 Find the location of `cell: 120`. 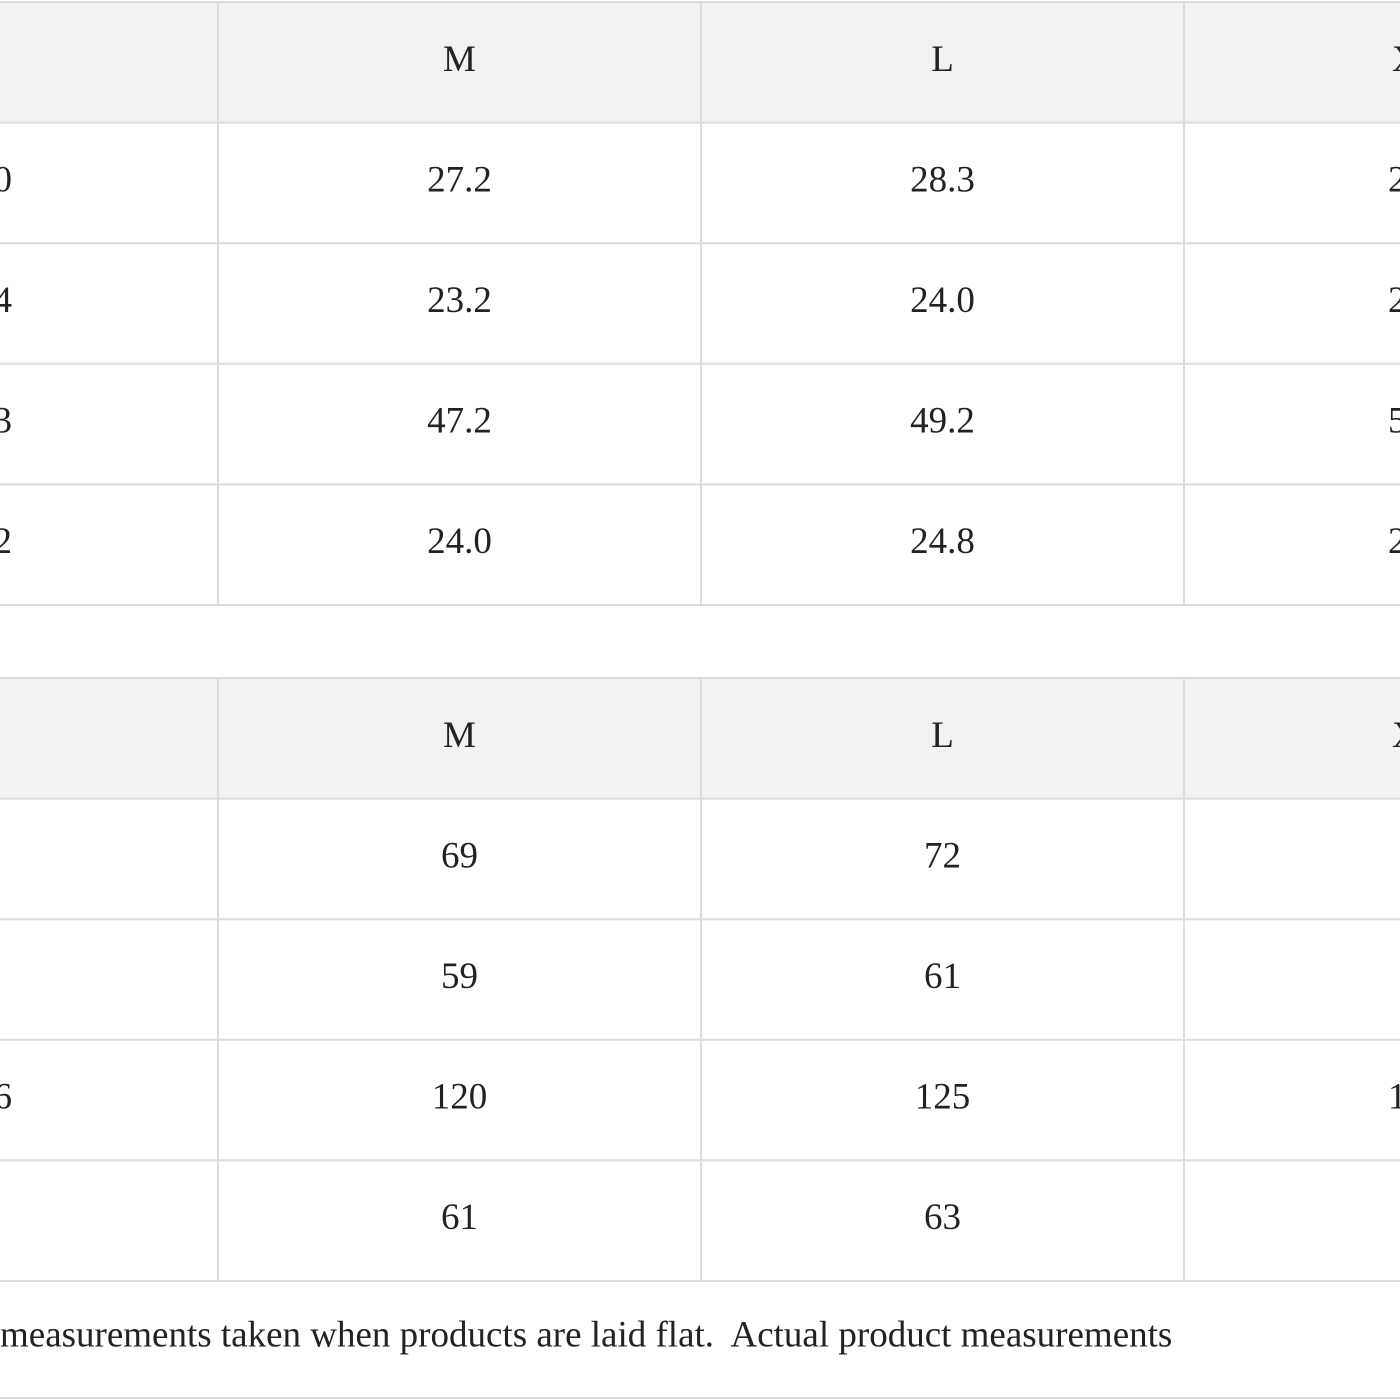

cell: 120 is located at coordinates (460, 1097).